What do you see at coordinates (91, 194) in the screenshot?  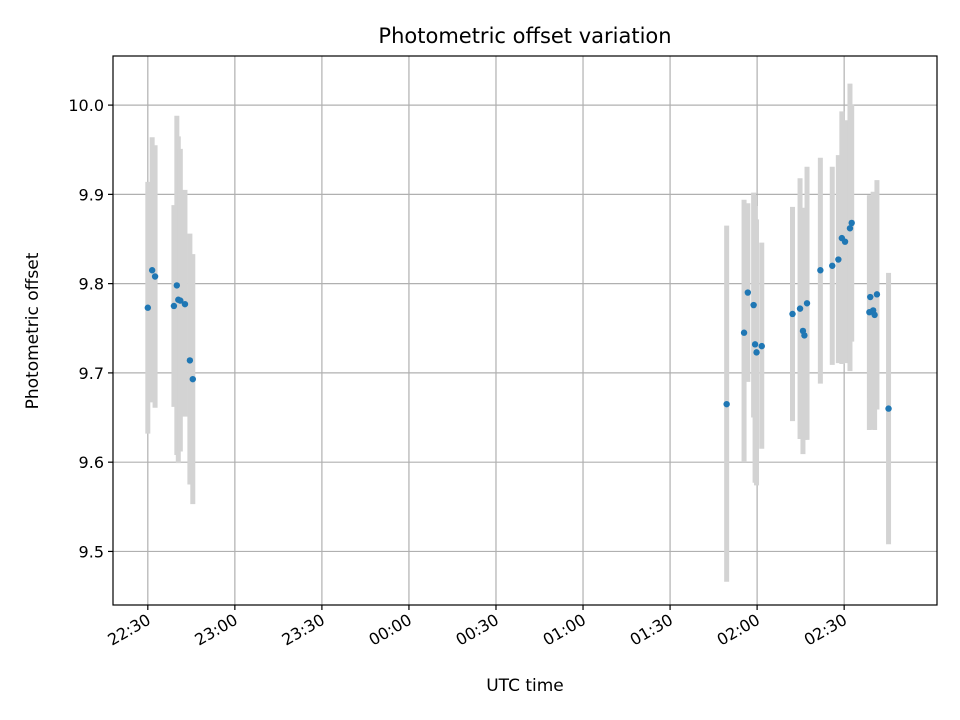 I see `y-tick-label: 9.9` at bounding box center [91, 194].